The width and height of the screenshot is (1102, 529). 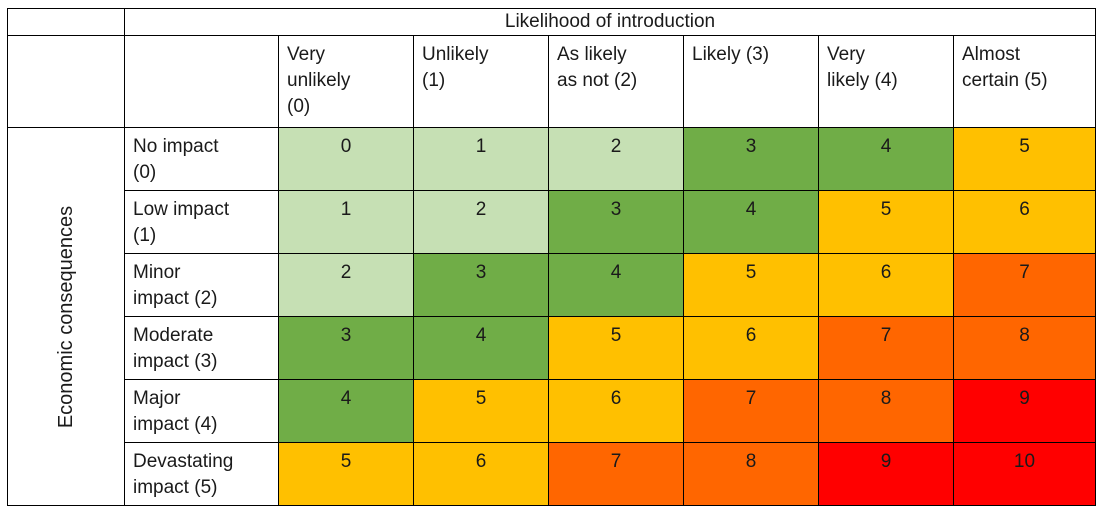 I want to click on consequences-label: Economic consequences, so click(x=66, y=316).